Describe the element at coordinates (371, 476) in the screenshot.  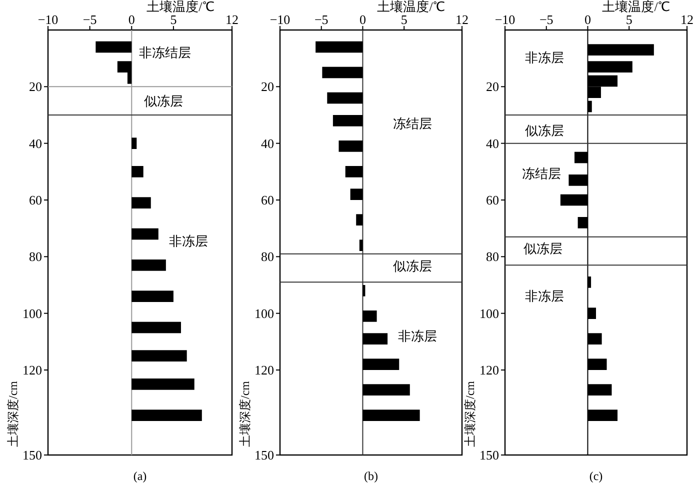
I see `text: (b)` at that location.